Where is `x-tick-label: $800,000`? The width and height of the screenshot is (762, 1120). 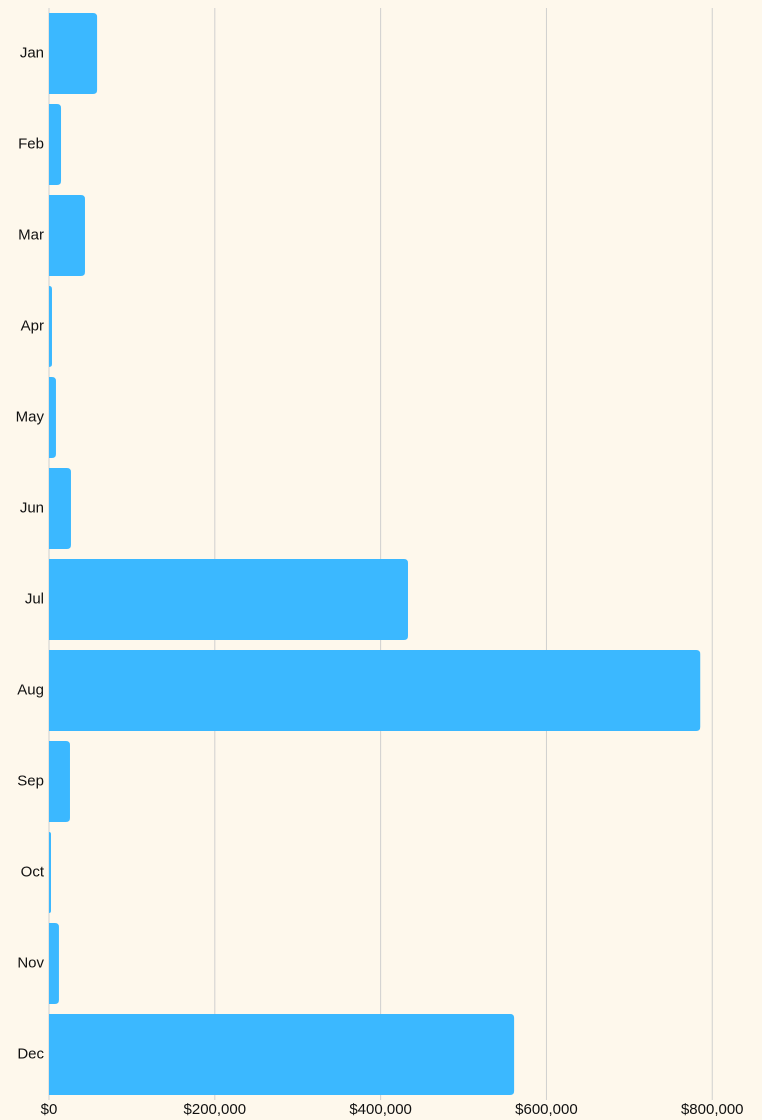 x-tick-label: $800,000 is located at coordinates (712, 1109).